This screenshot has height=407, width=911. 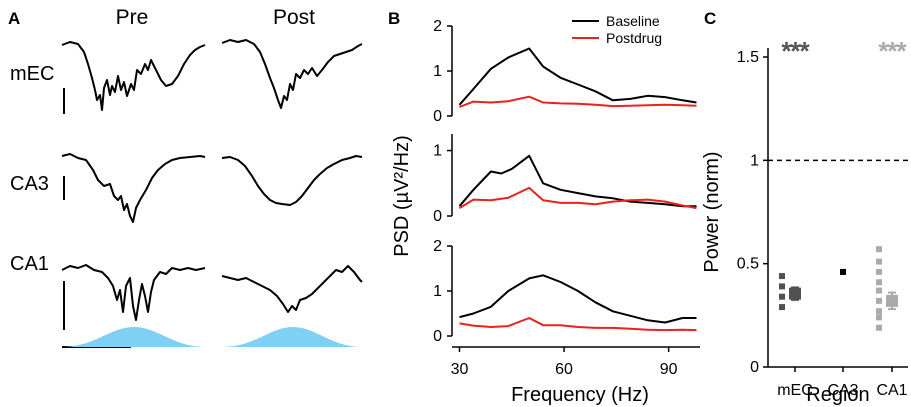 What do you see at coordinates (133, 76) in the screenshot?
I see `trace-mec-pre` at bounding box center [133, 76].